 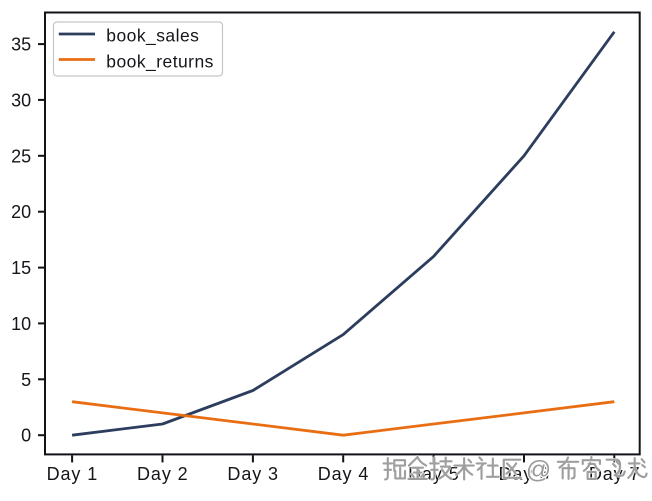 What do you see at coordinates (21, 100) in the screenshot?
I see `svg-text: 30` at bounding box center [21, 100].